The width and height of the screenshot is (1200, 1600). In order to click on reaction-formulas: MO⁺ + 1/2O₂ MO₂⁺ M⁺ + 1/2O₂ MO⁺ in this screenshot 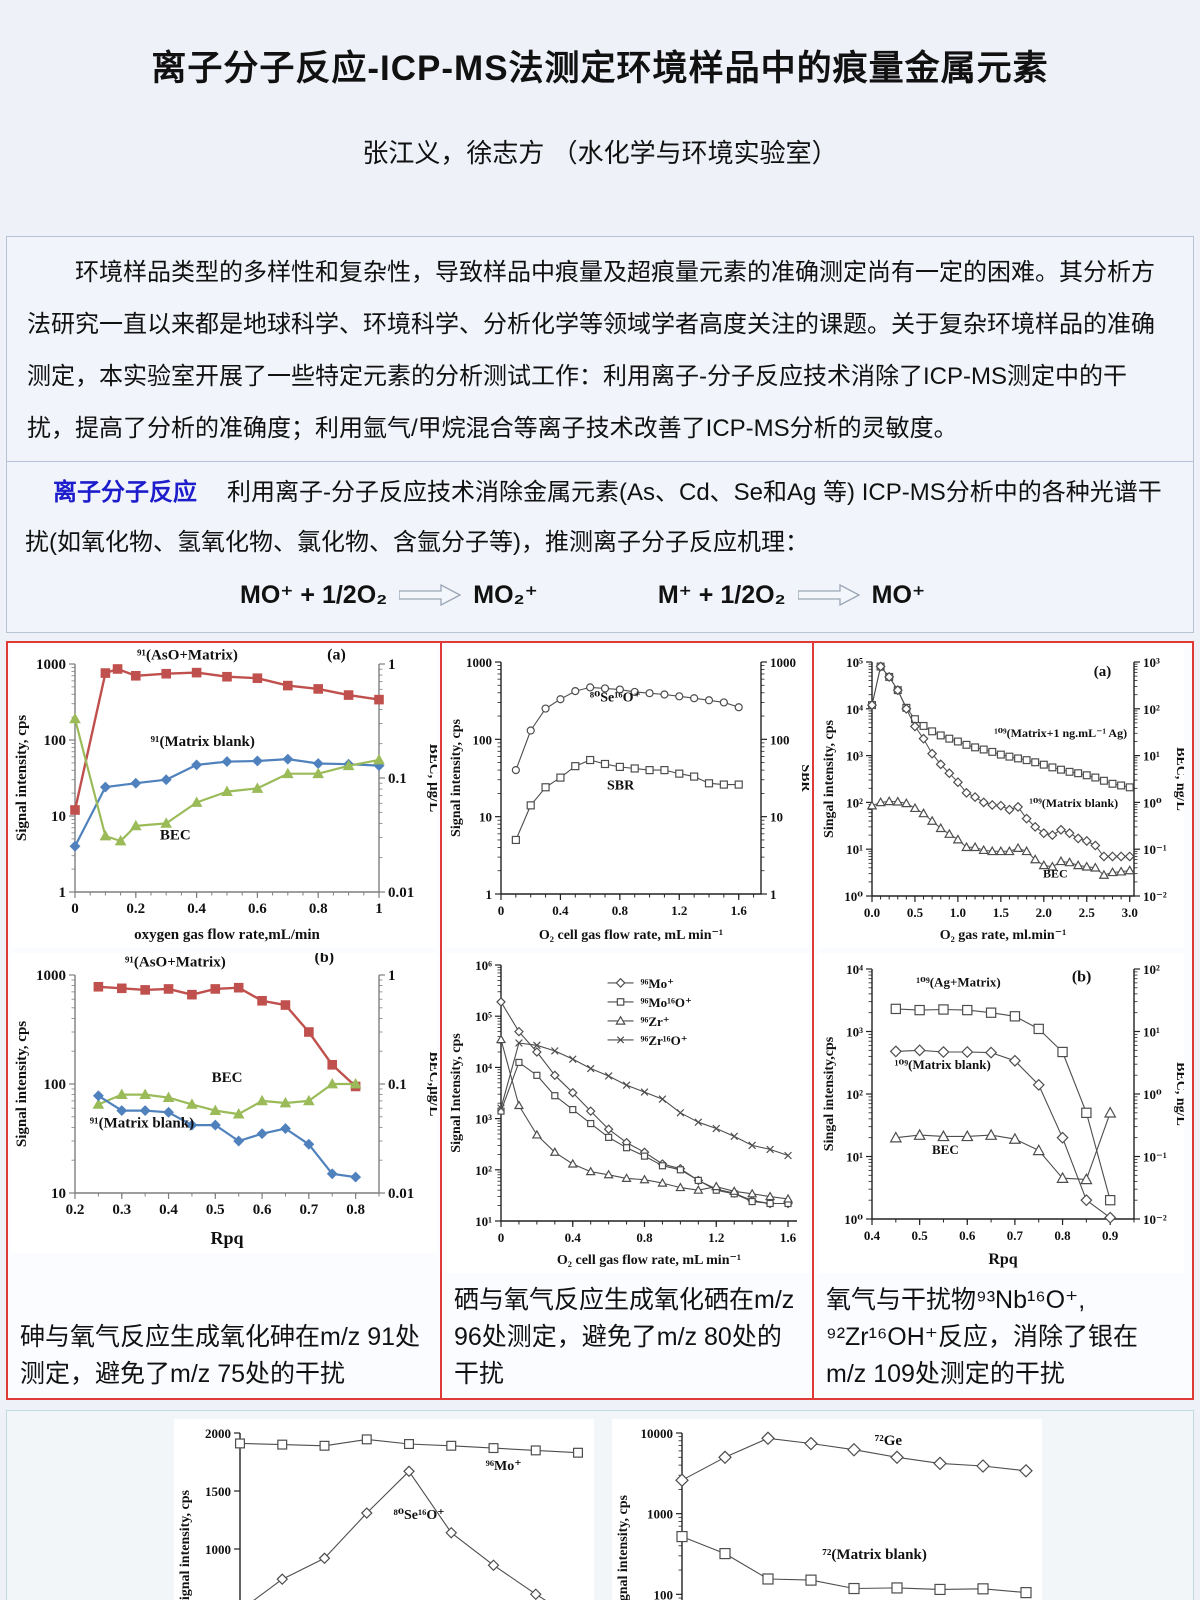, I will do `click(600, 598)`.